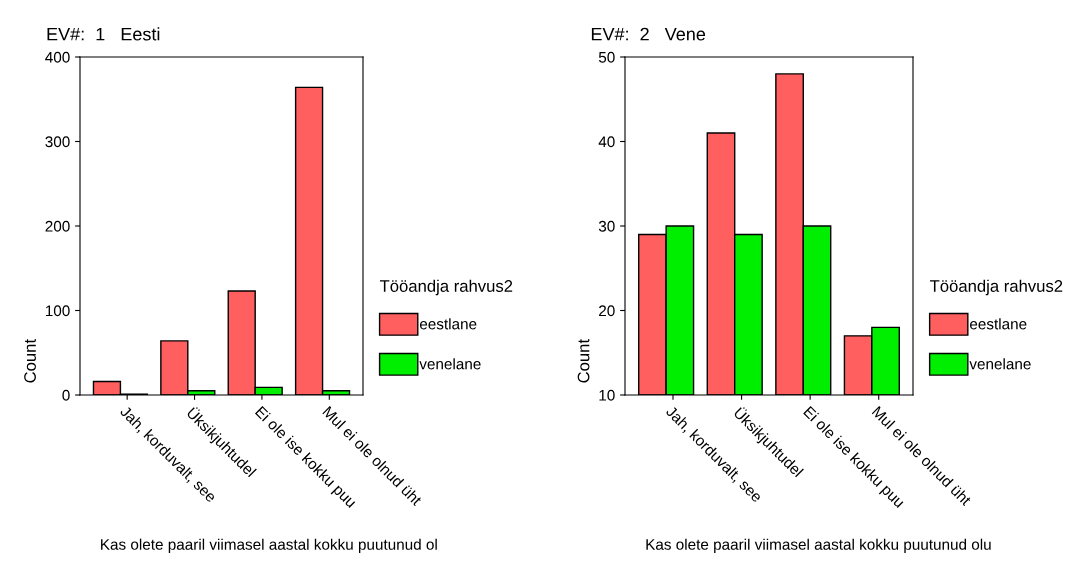 Image resolution: width=1087 pixels, height=569 pixels. Describe the element at coordinates (66, 395) in the screenshot. I see `y-tick-label: 0` at that location.